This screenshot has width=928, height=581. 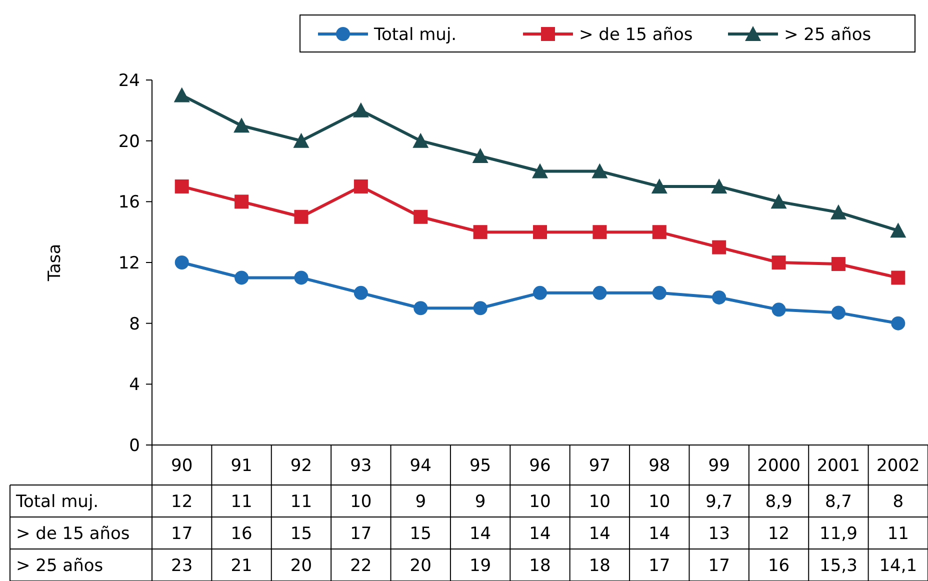 What do you see at coordinates (129, 80) in the screenshot?
I see `y-tick-label: 24` at bounding box center [129, 80].